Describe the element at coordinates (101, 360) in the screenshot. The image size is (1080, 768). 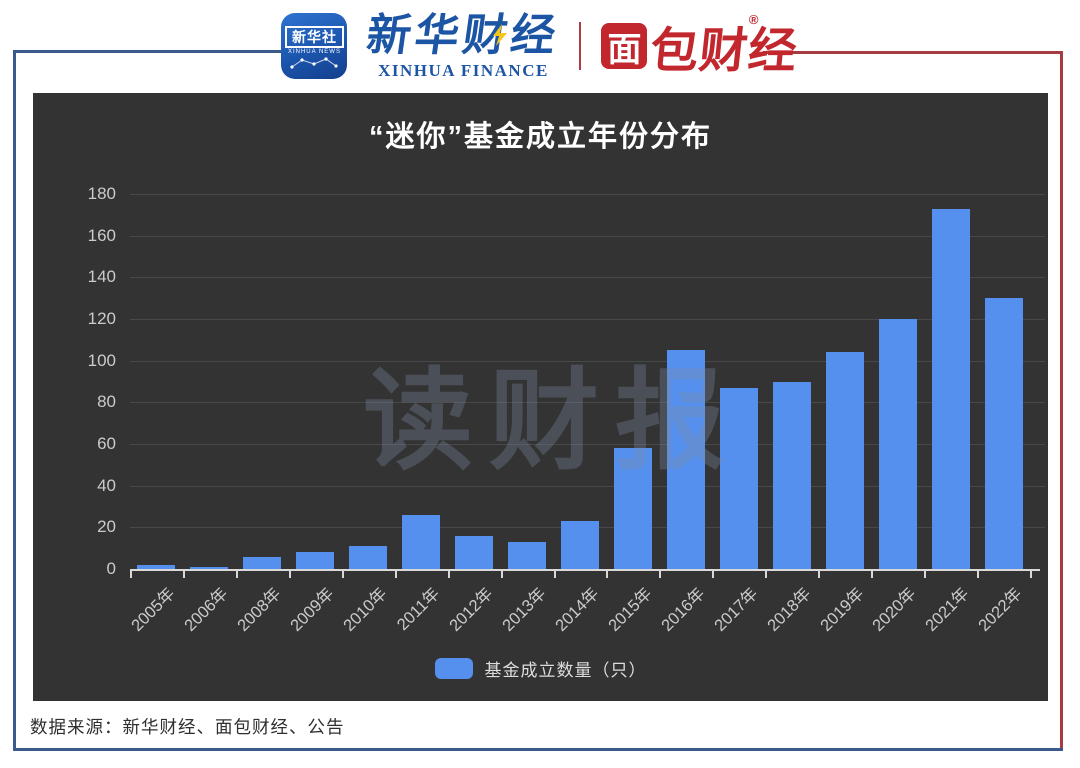
I see `y-axis-tick-label: 100` at that location.